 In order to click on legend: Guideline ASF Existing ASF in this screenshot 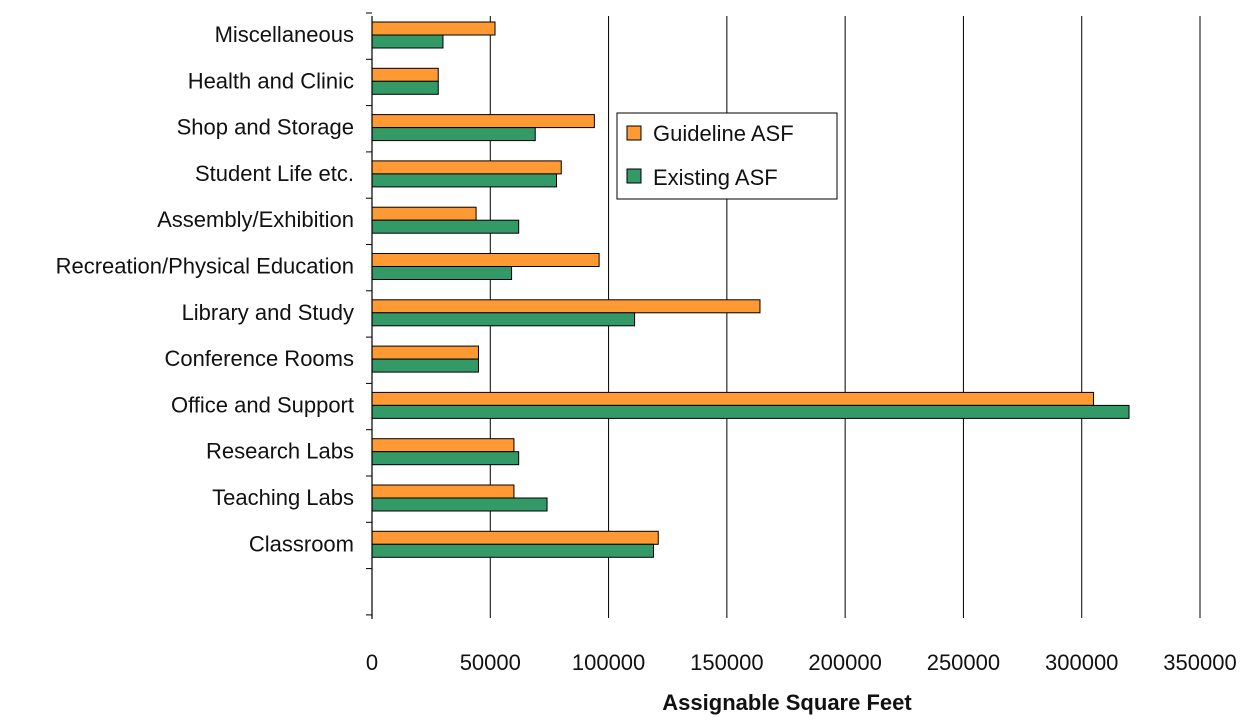, I will do `click(727, 156)`.